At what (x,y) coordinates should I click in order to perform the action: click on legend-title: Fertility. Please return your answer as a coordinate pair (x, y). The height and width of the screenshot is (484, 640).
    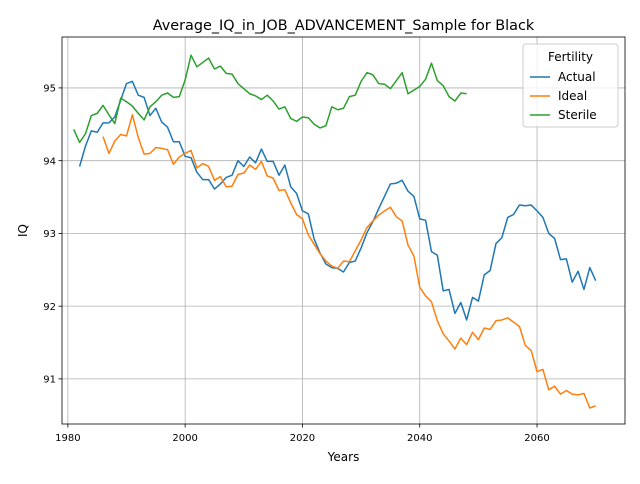
    Looking at the image, I should click on (570, 57).